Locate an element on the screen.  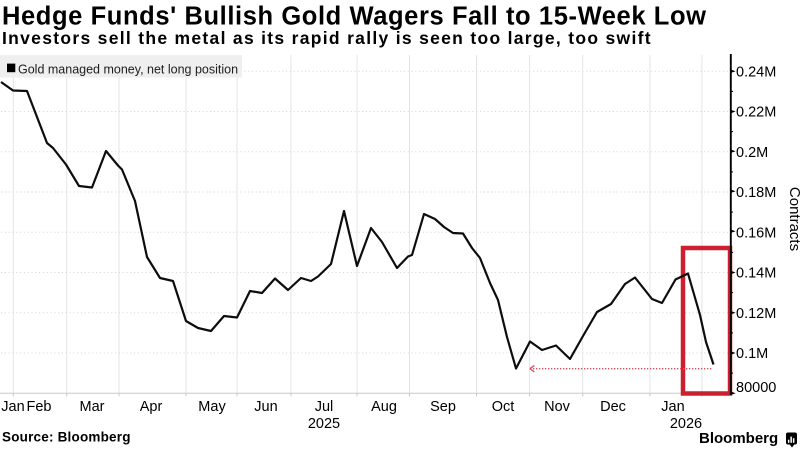
svg-text: 0.1M is located at coordinates (752, 354).